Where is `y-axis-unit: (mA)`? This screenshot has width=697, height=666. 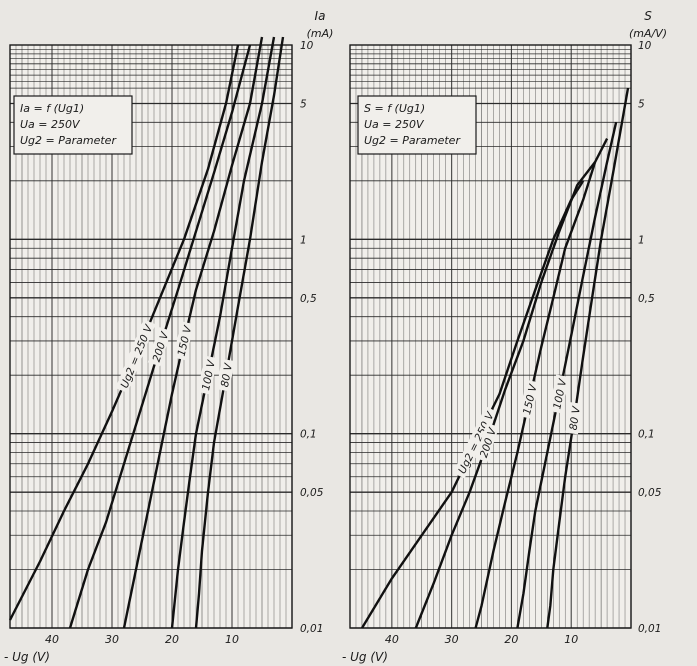 y-axis-unit: (mA) is located at coordinates (320, 33).